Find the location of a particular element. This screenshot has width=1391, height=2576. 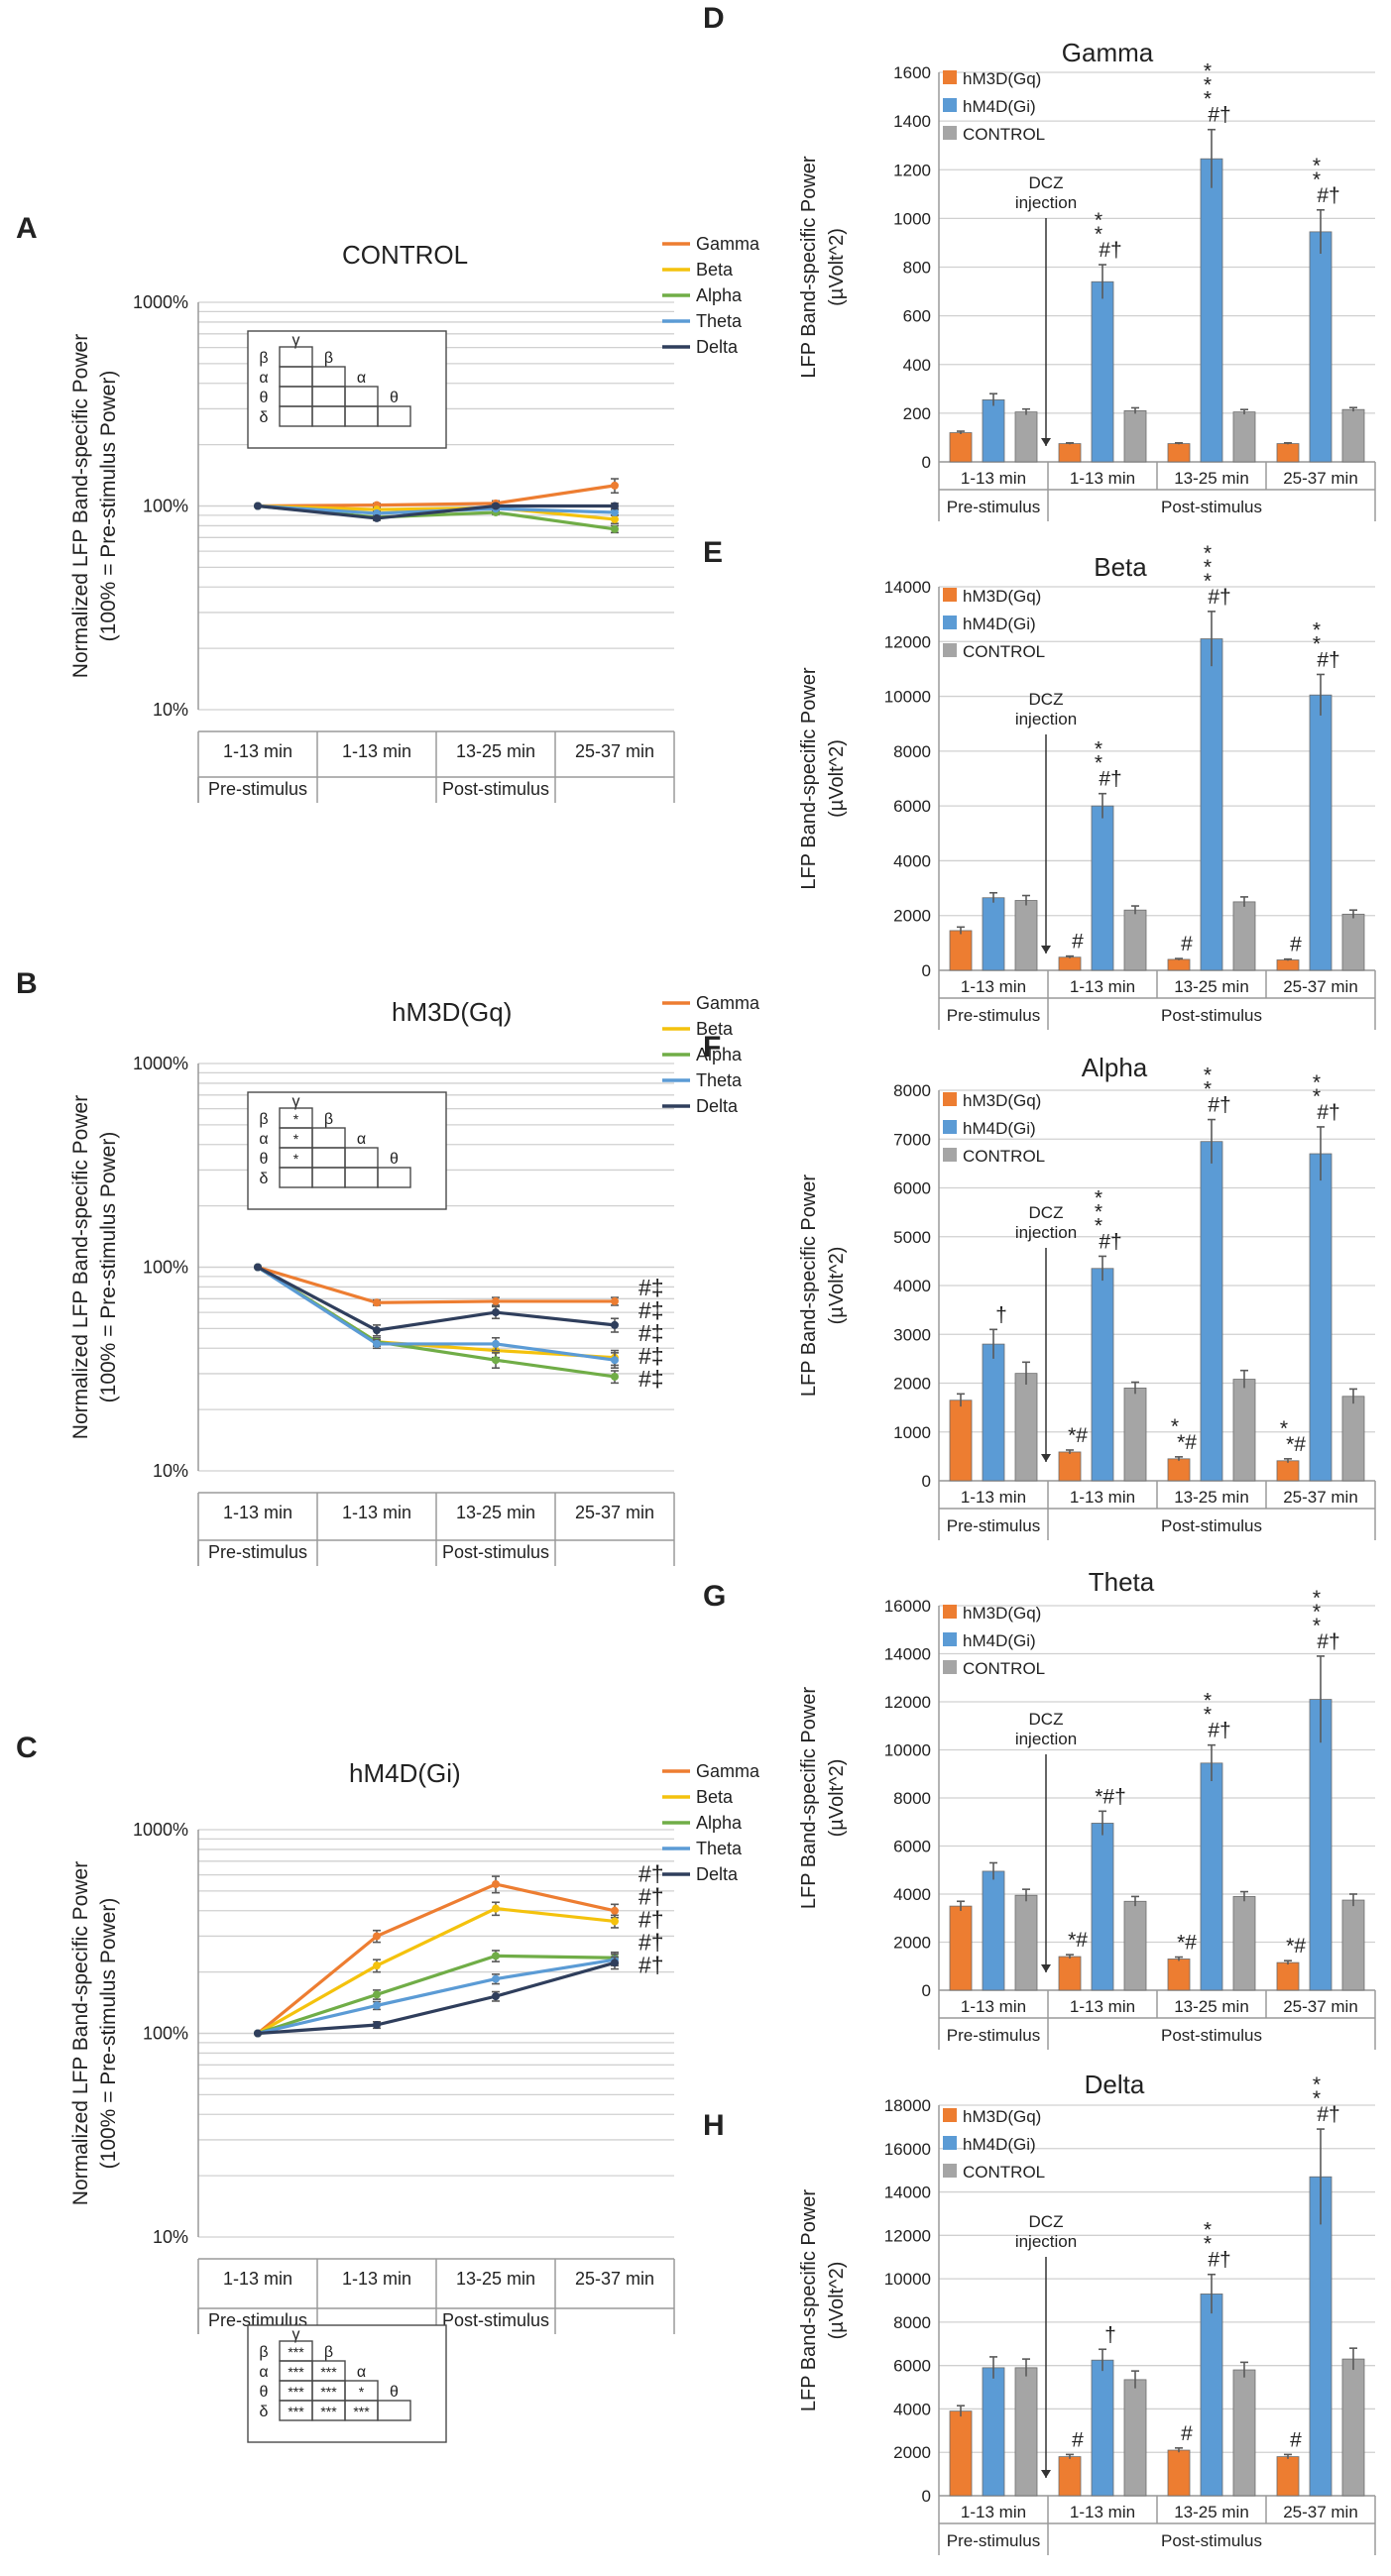

y-tick-label: 2000 is located at coordinates (912, 916).